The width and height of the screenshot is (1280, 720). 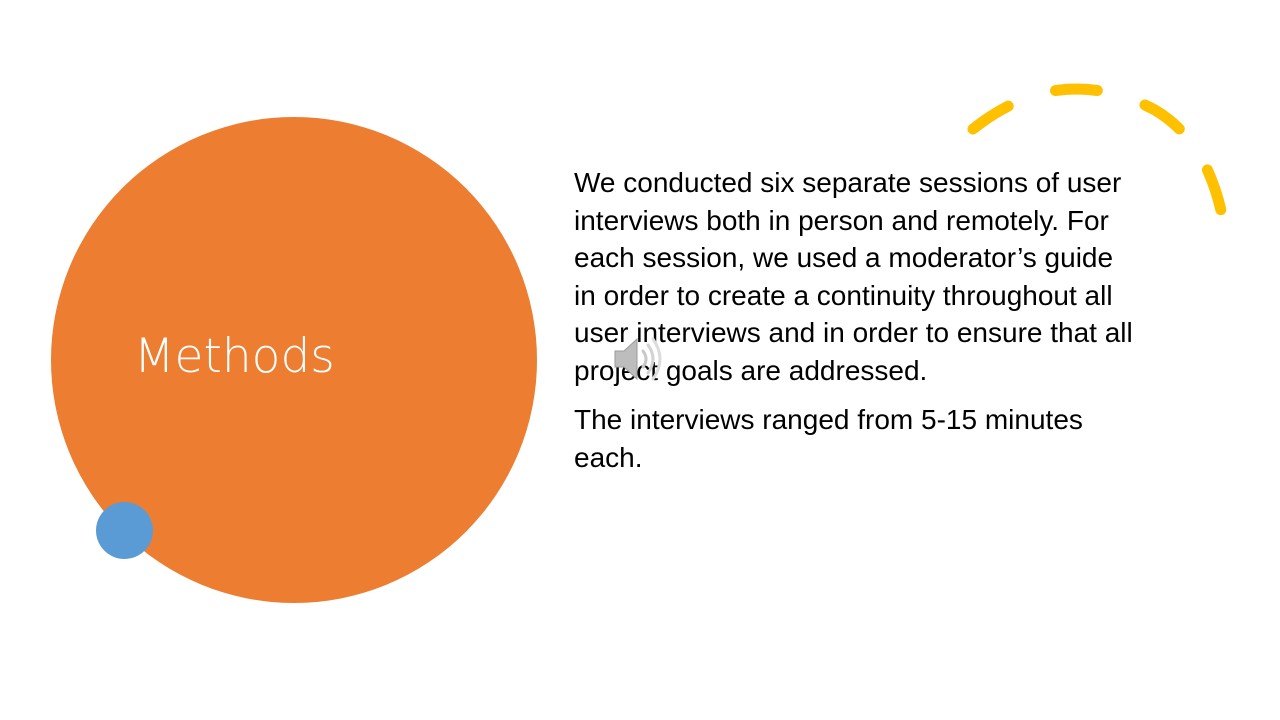 I want to click on speaker-icon, so click(x=639, y=359).